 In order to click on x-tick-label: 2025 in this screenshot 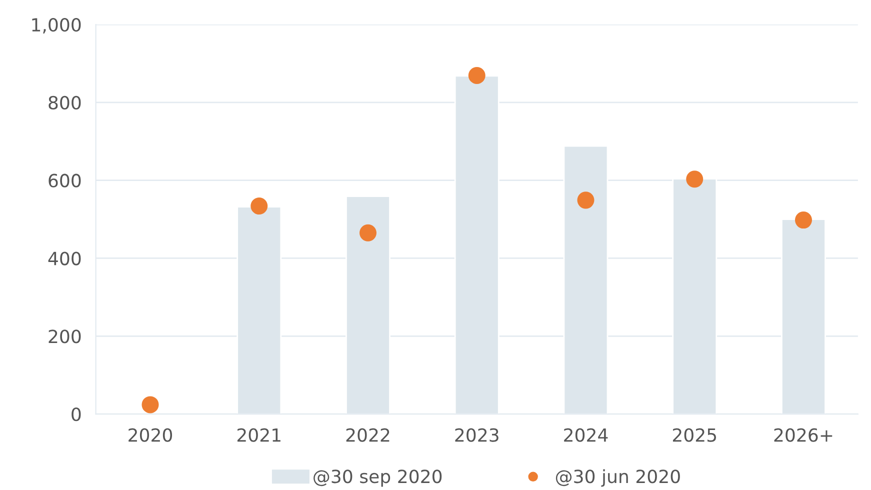, I will do `click(694, 435)`.